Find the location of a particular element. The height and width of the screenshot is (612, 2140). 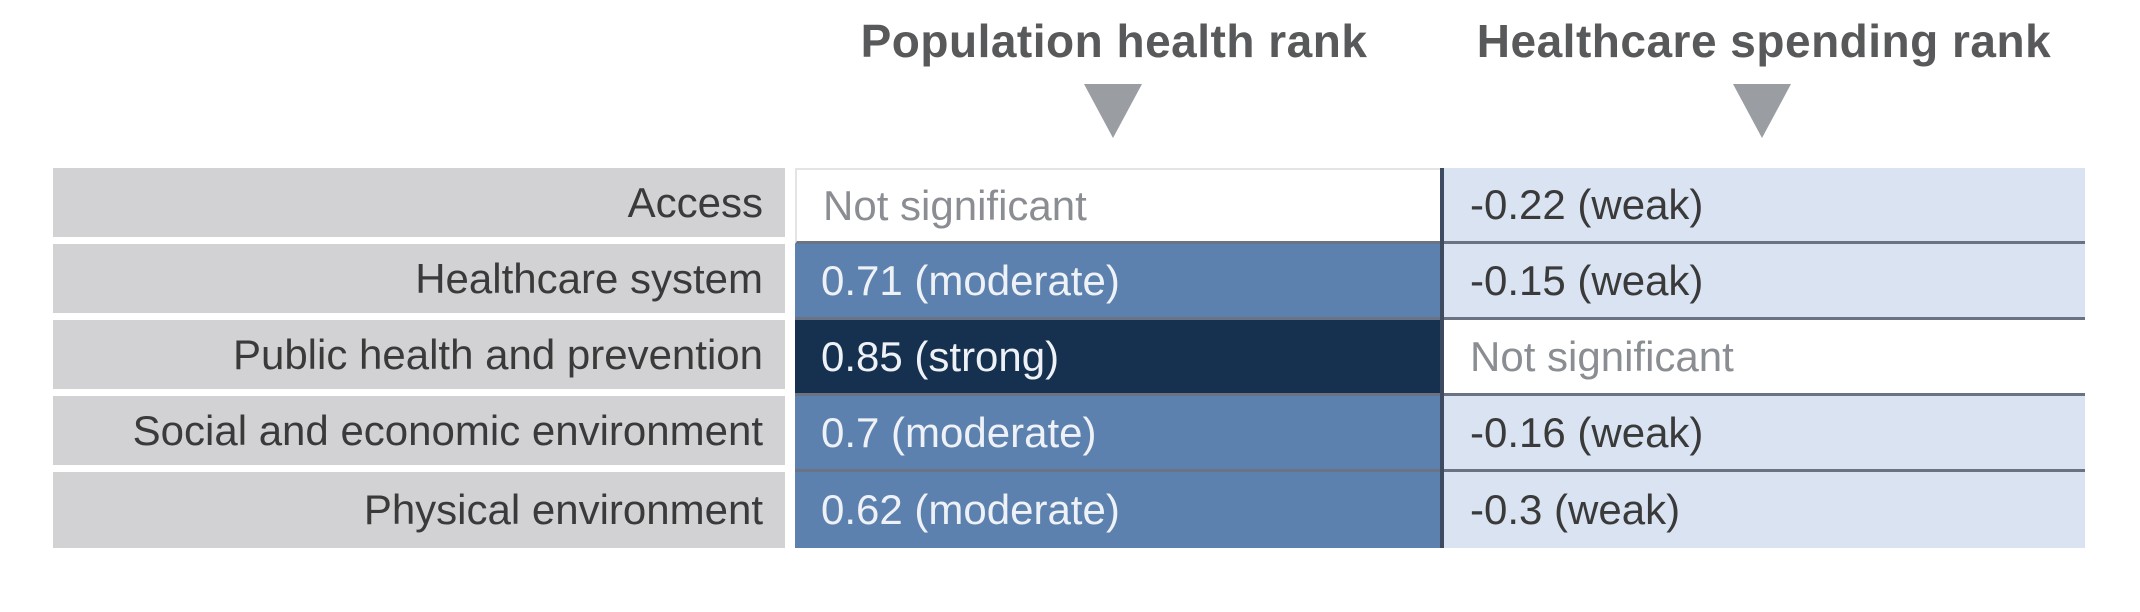

healthcare-spending-rank-cell: -0.15 (weak) is located at coordinates (1764, 282).